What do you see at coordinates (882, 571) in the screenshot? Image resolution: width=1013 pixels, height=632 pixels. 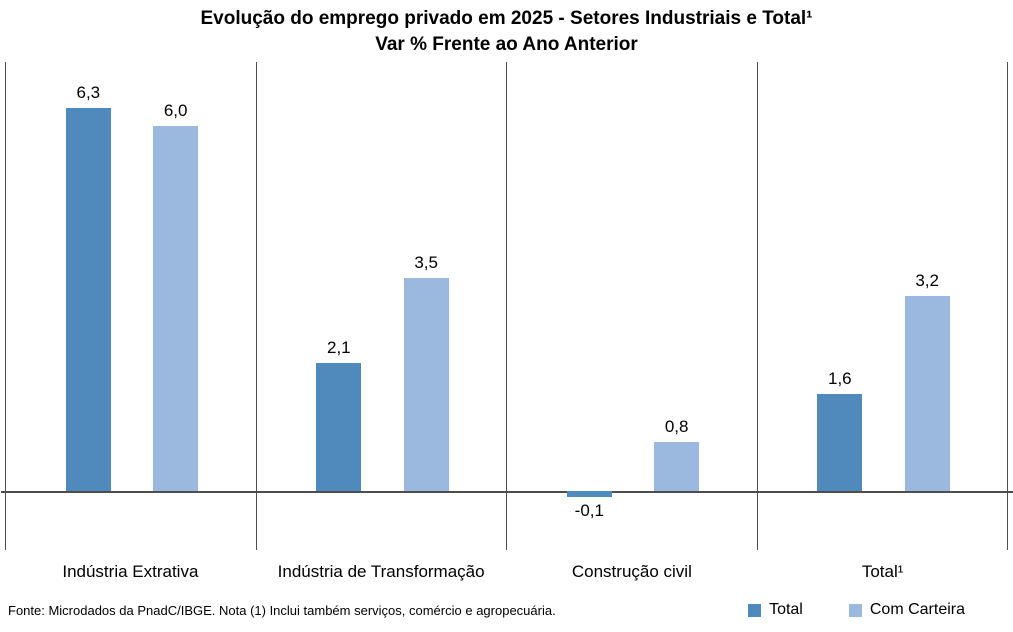 I see `category-label: Total¹` at bounding box center [882, 571].